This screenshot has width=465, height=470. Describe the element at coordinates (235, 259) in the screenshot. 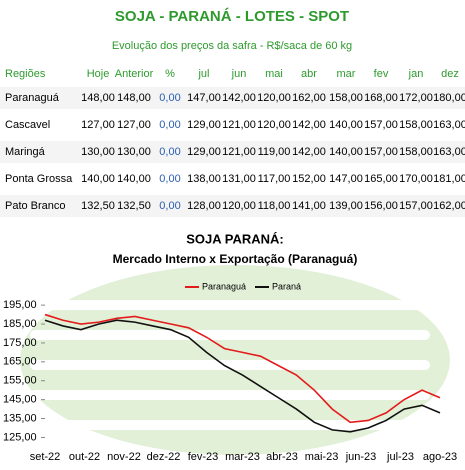

I see `chart-subtitle: Mercado Interno x Exportação (Paranaguá)` at that location.